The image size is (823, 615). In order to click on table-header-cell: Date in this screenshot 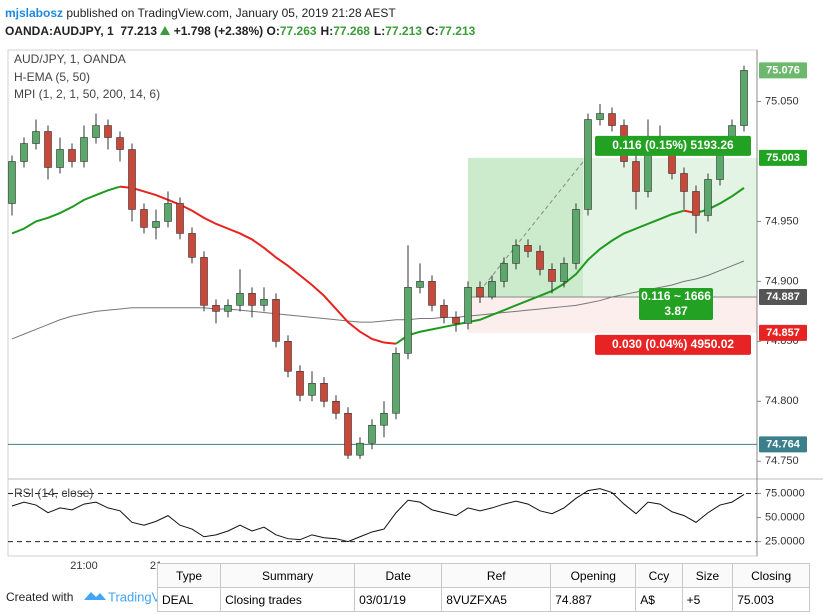, I will do `click(398, 575)`.